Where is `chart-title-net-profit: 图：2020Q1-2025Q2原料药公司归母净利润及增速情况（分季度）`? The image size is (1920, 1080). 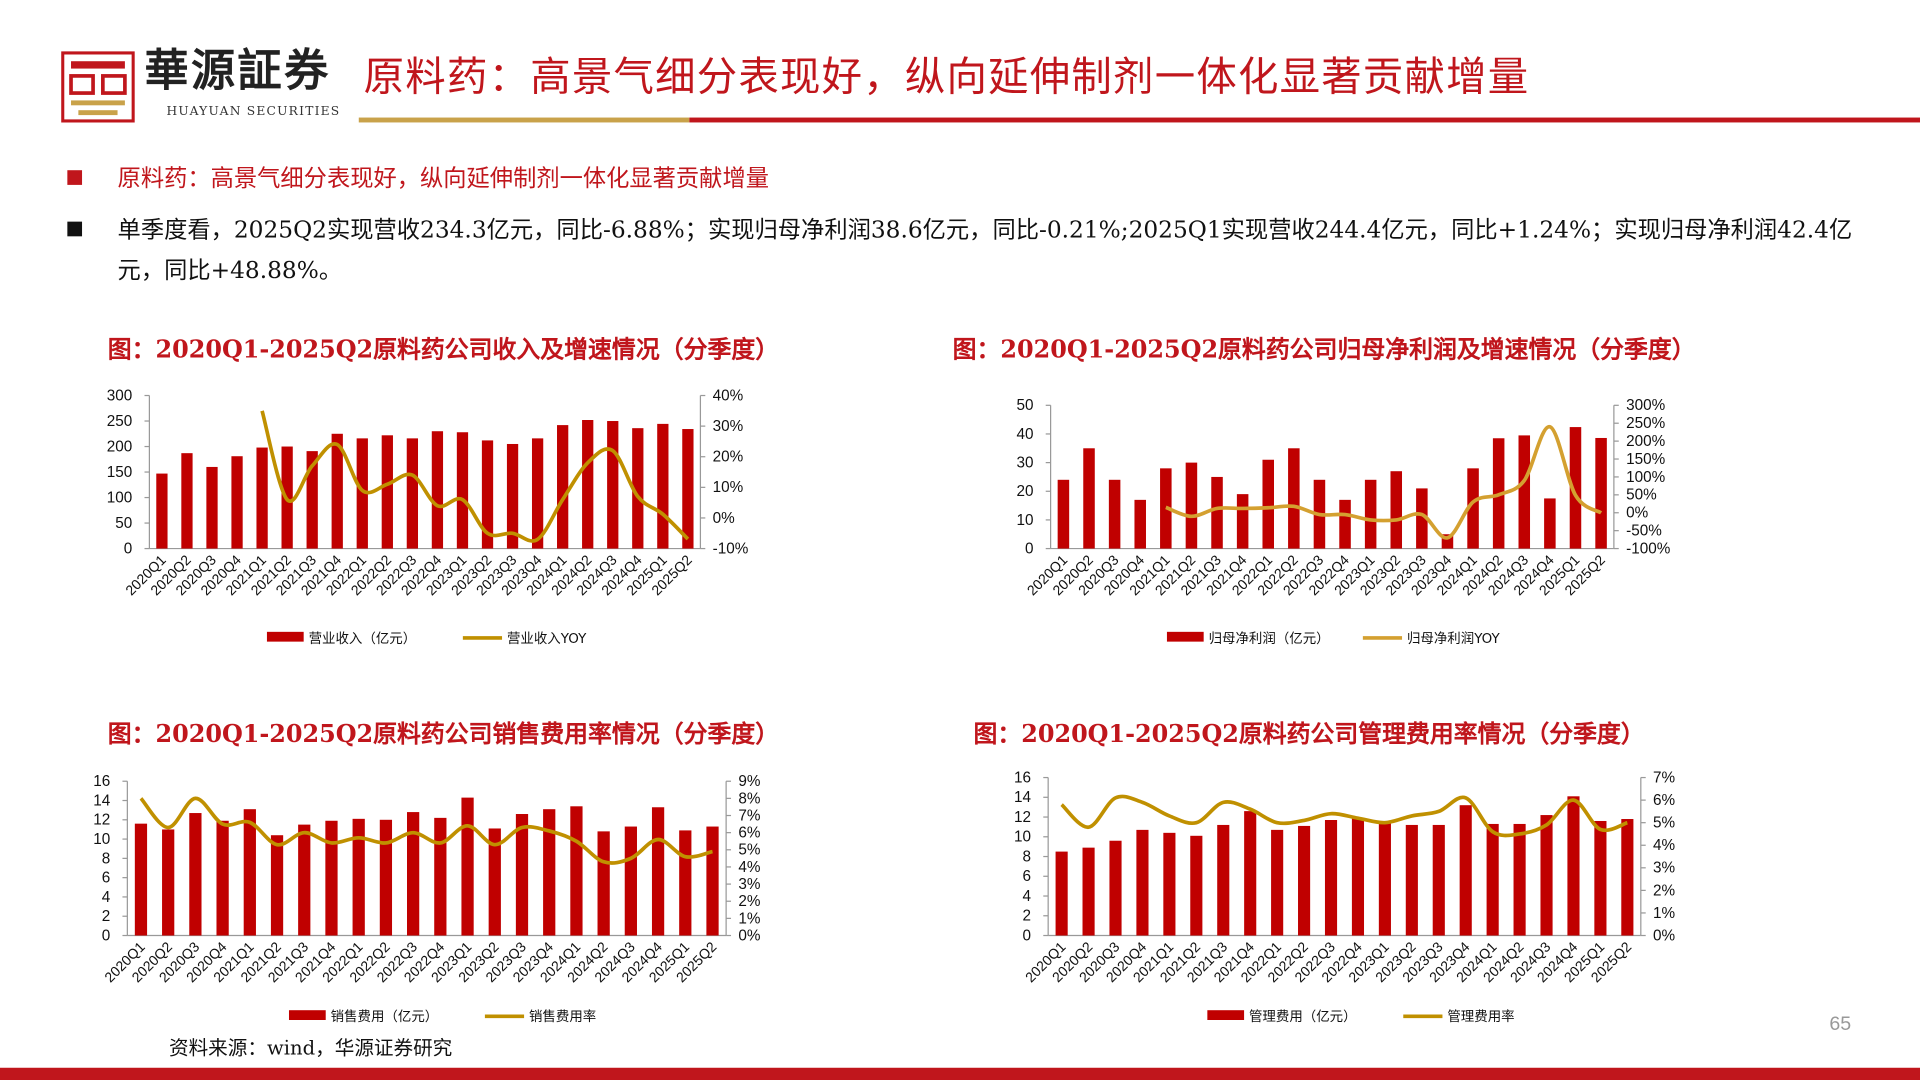 chart-title-net-profit: 图：2020Q1-2025Q2原料药公司归母净利润及增速情况（分季度） is located at coordinates (1324, 349).